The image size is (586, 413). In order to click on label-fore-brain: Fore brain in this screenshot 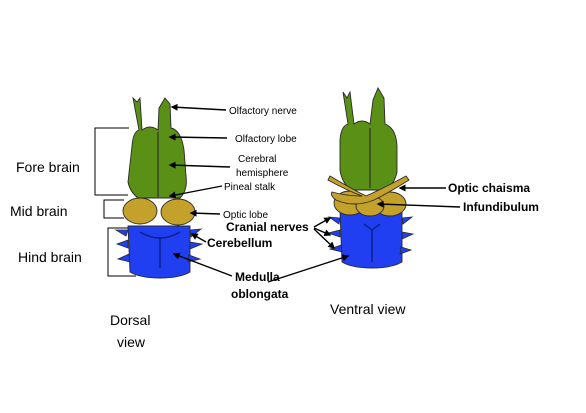, I will do `click(48, 167)`.